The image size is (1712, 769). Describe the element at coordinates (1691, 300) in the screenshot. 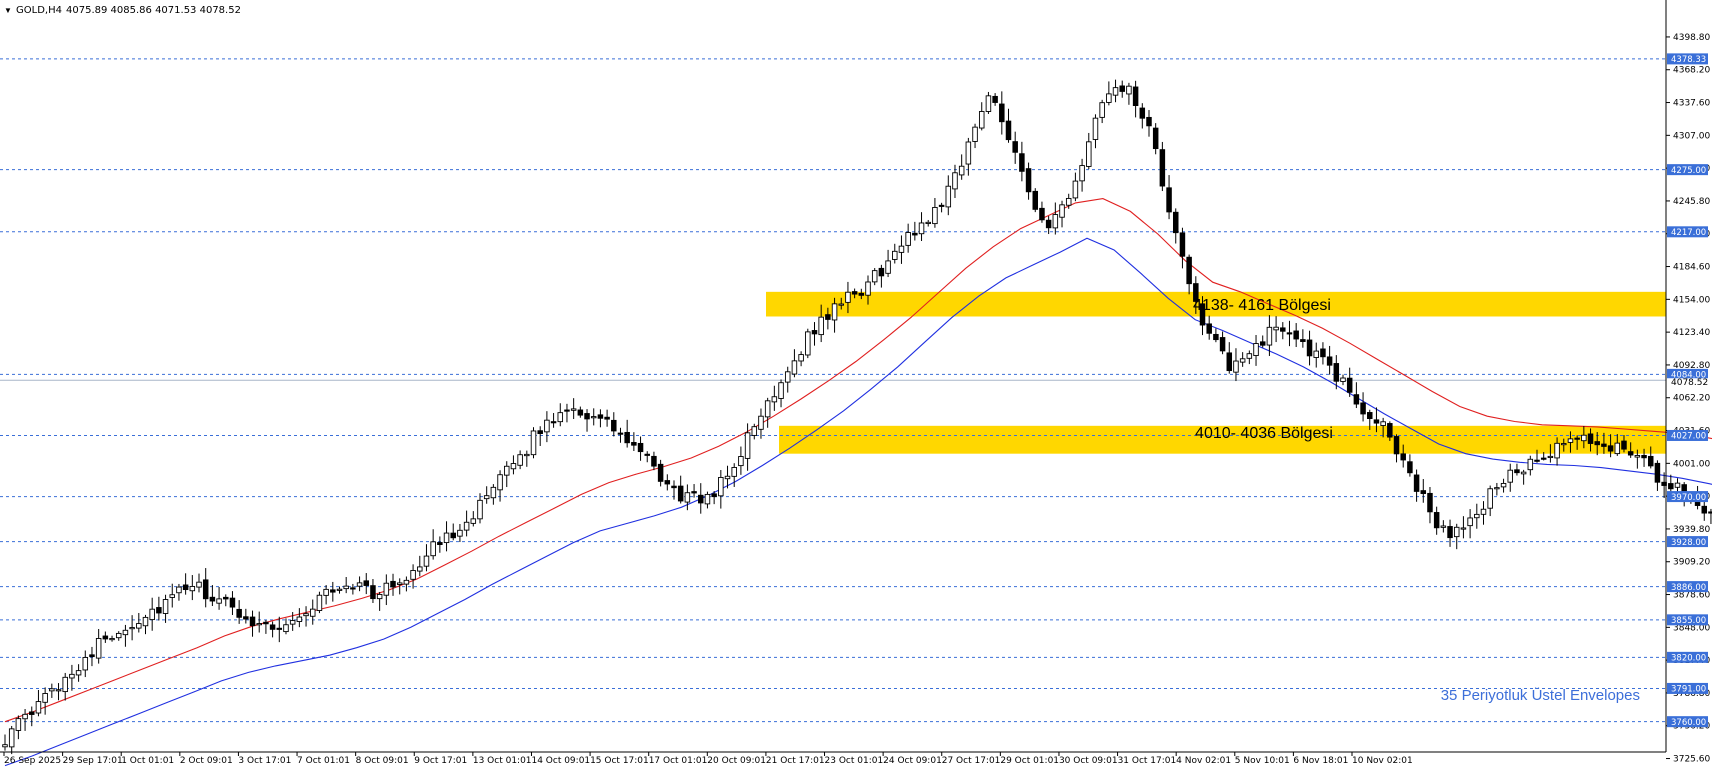

I see `y-tick-label: 4154.00` at that location.